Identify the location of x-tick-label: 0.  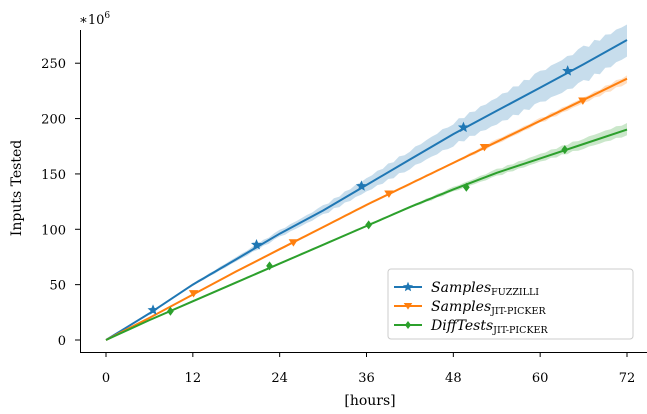
(106, 378).